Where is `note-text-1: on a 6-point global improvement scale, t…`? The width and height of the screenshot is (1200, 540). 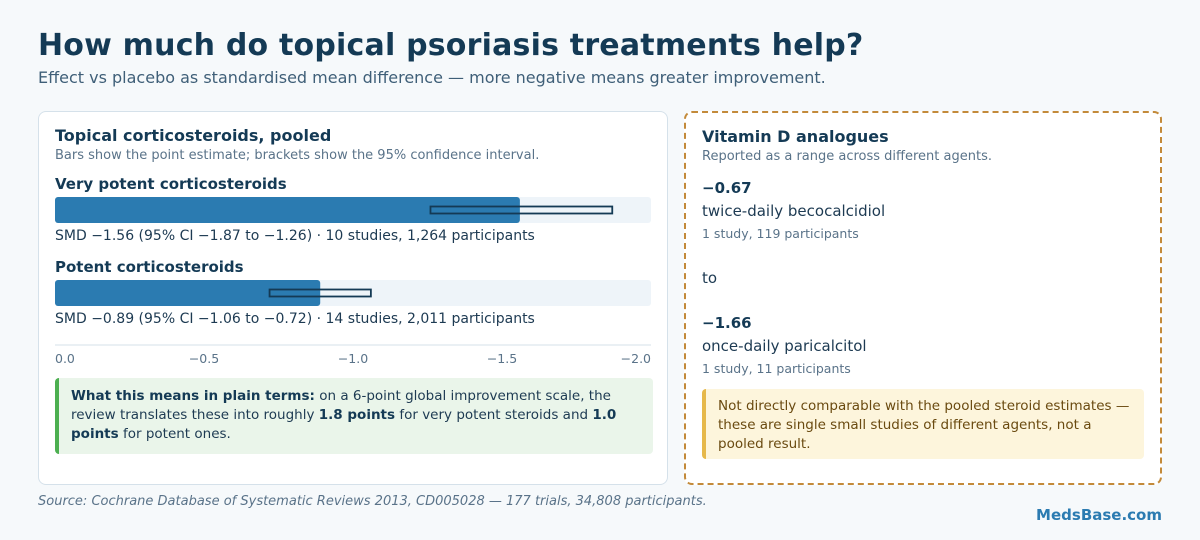
note-text-1: on a 6-point global improvement scale, t… is located at coordinates (341, 405).